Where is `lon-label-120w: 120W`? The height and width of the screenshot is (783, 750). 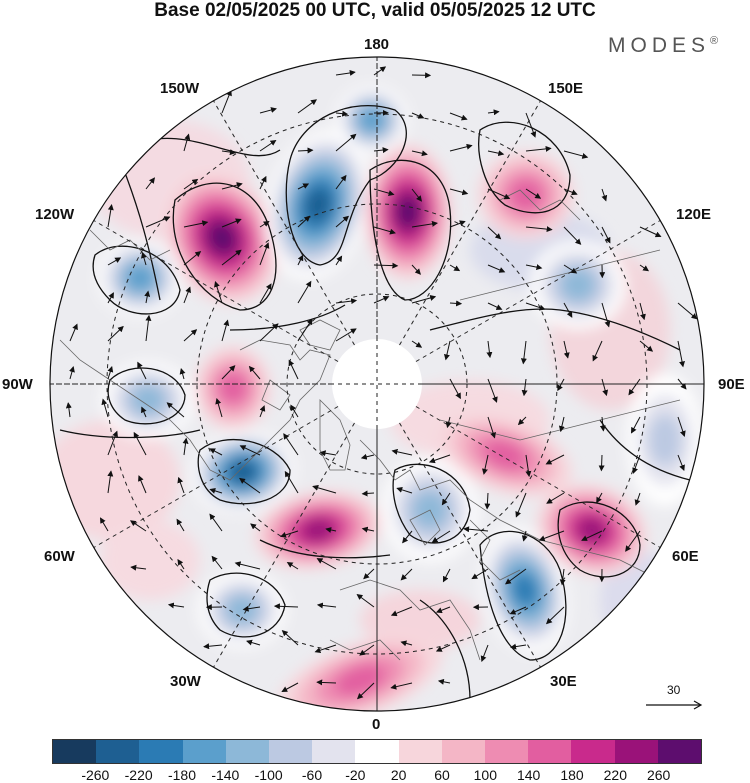 lon-label-120w: 120W is located at coordinates (55, 214).